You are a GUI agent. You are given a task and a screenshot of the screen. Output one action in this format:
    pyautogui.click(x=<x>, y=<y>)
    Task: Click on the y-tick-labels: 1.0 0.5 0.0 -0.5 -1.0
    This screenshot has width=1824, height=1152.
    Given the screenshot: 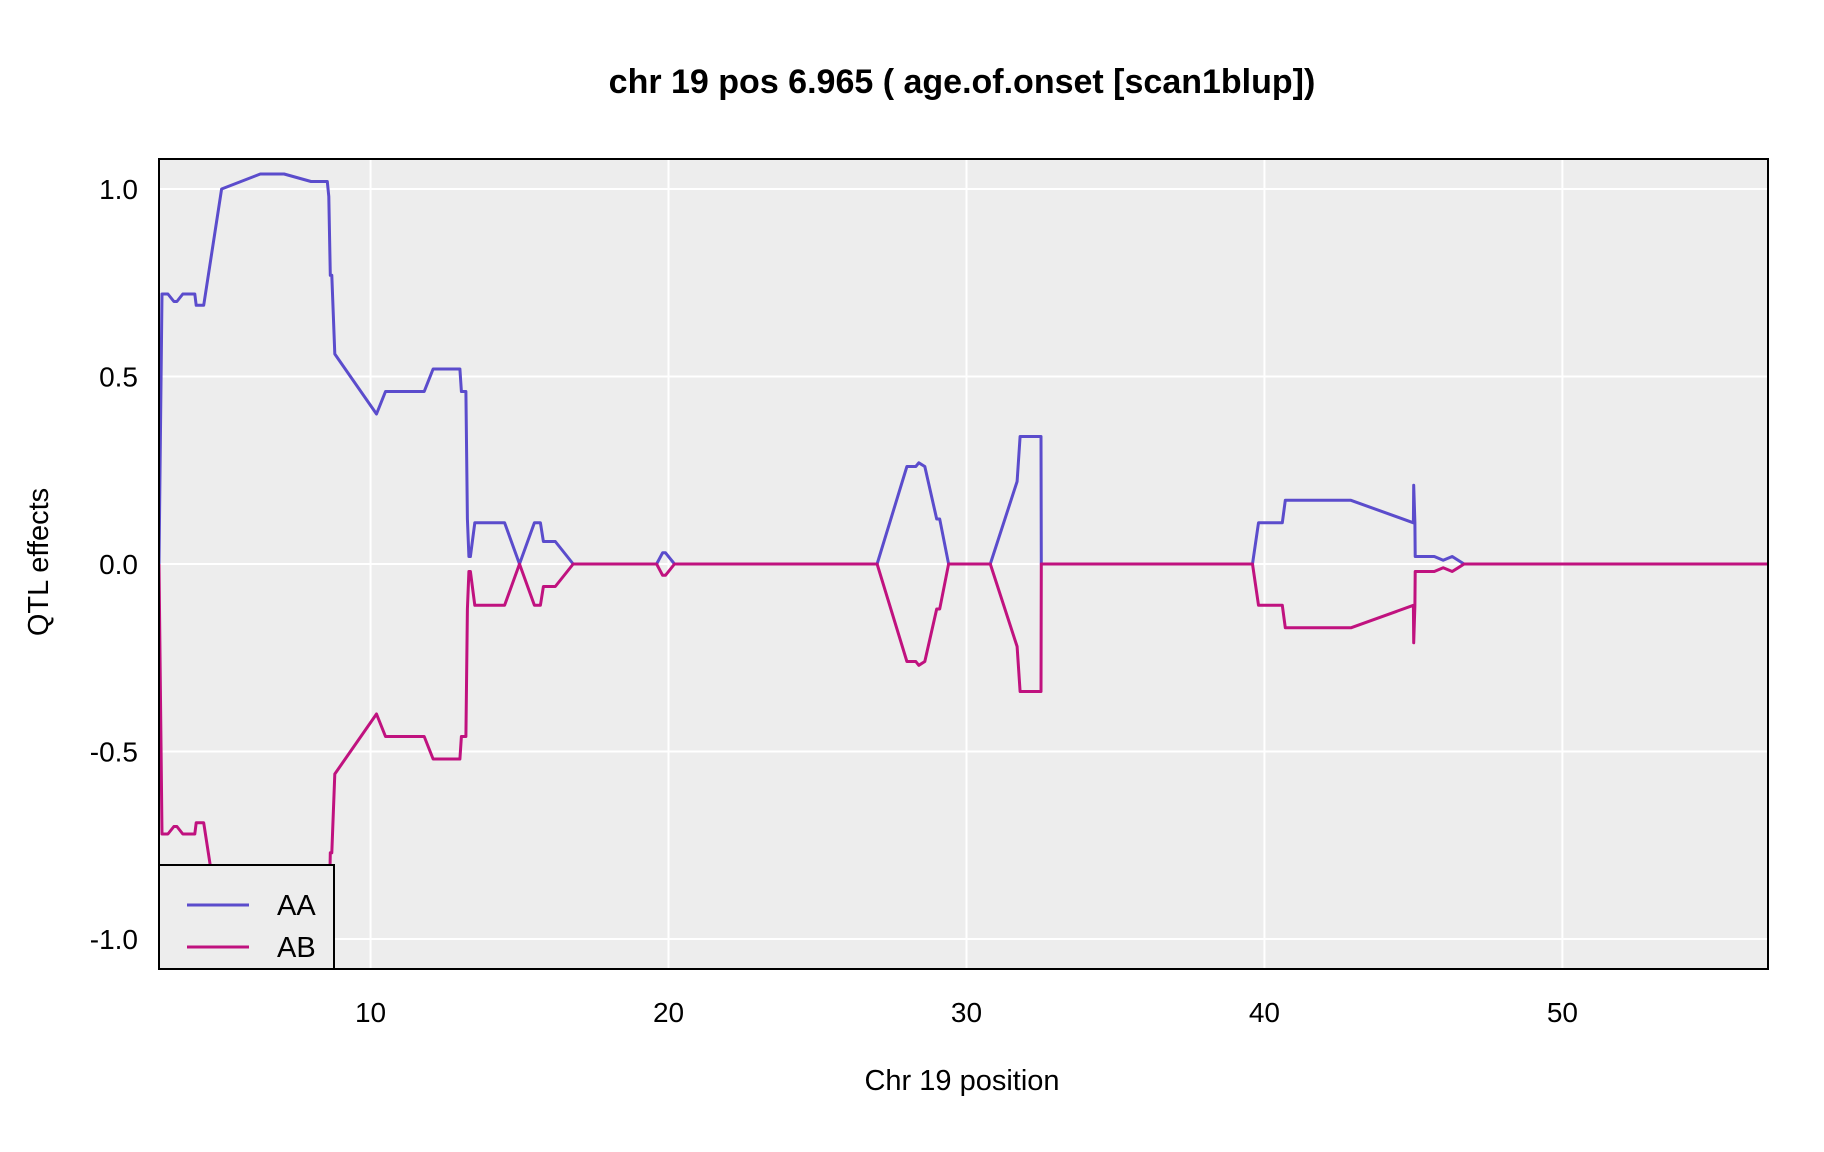 What is the action you would take?
    pyautogui.click(x=114, y=564)
    